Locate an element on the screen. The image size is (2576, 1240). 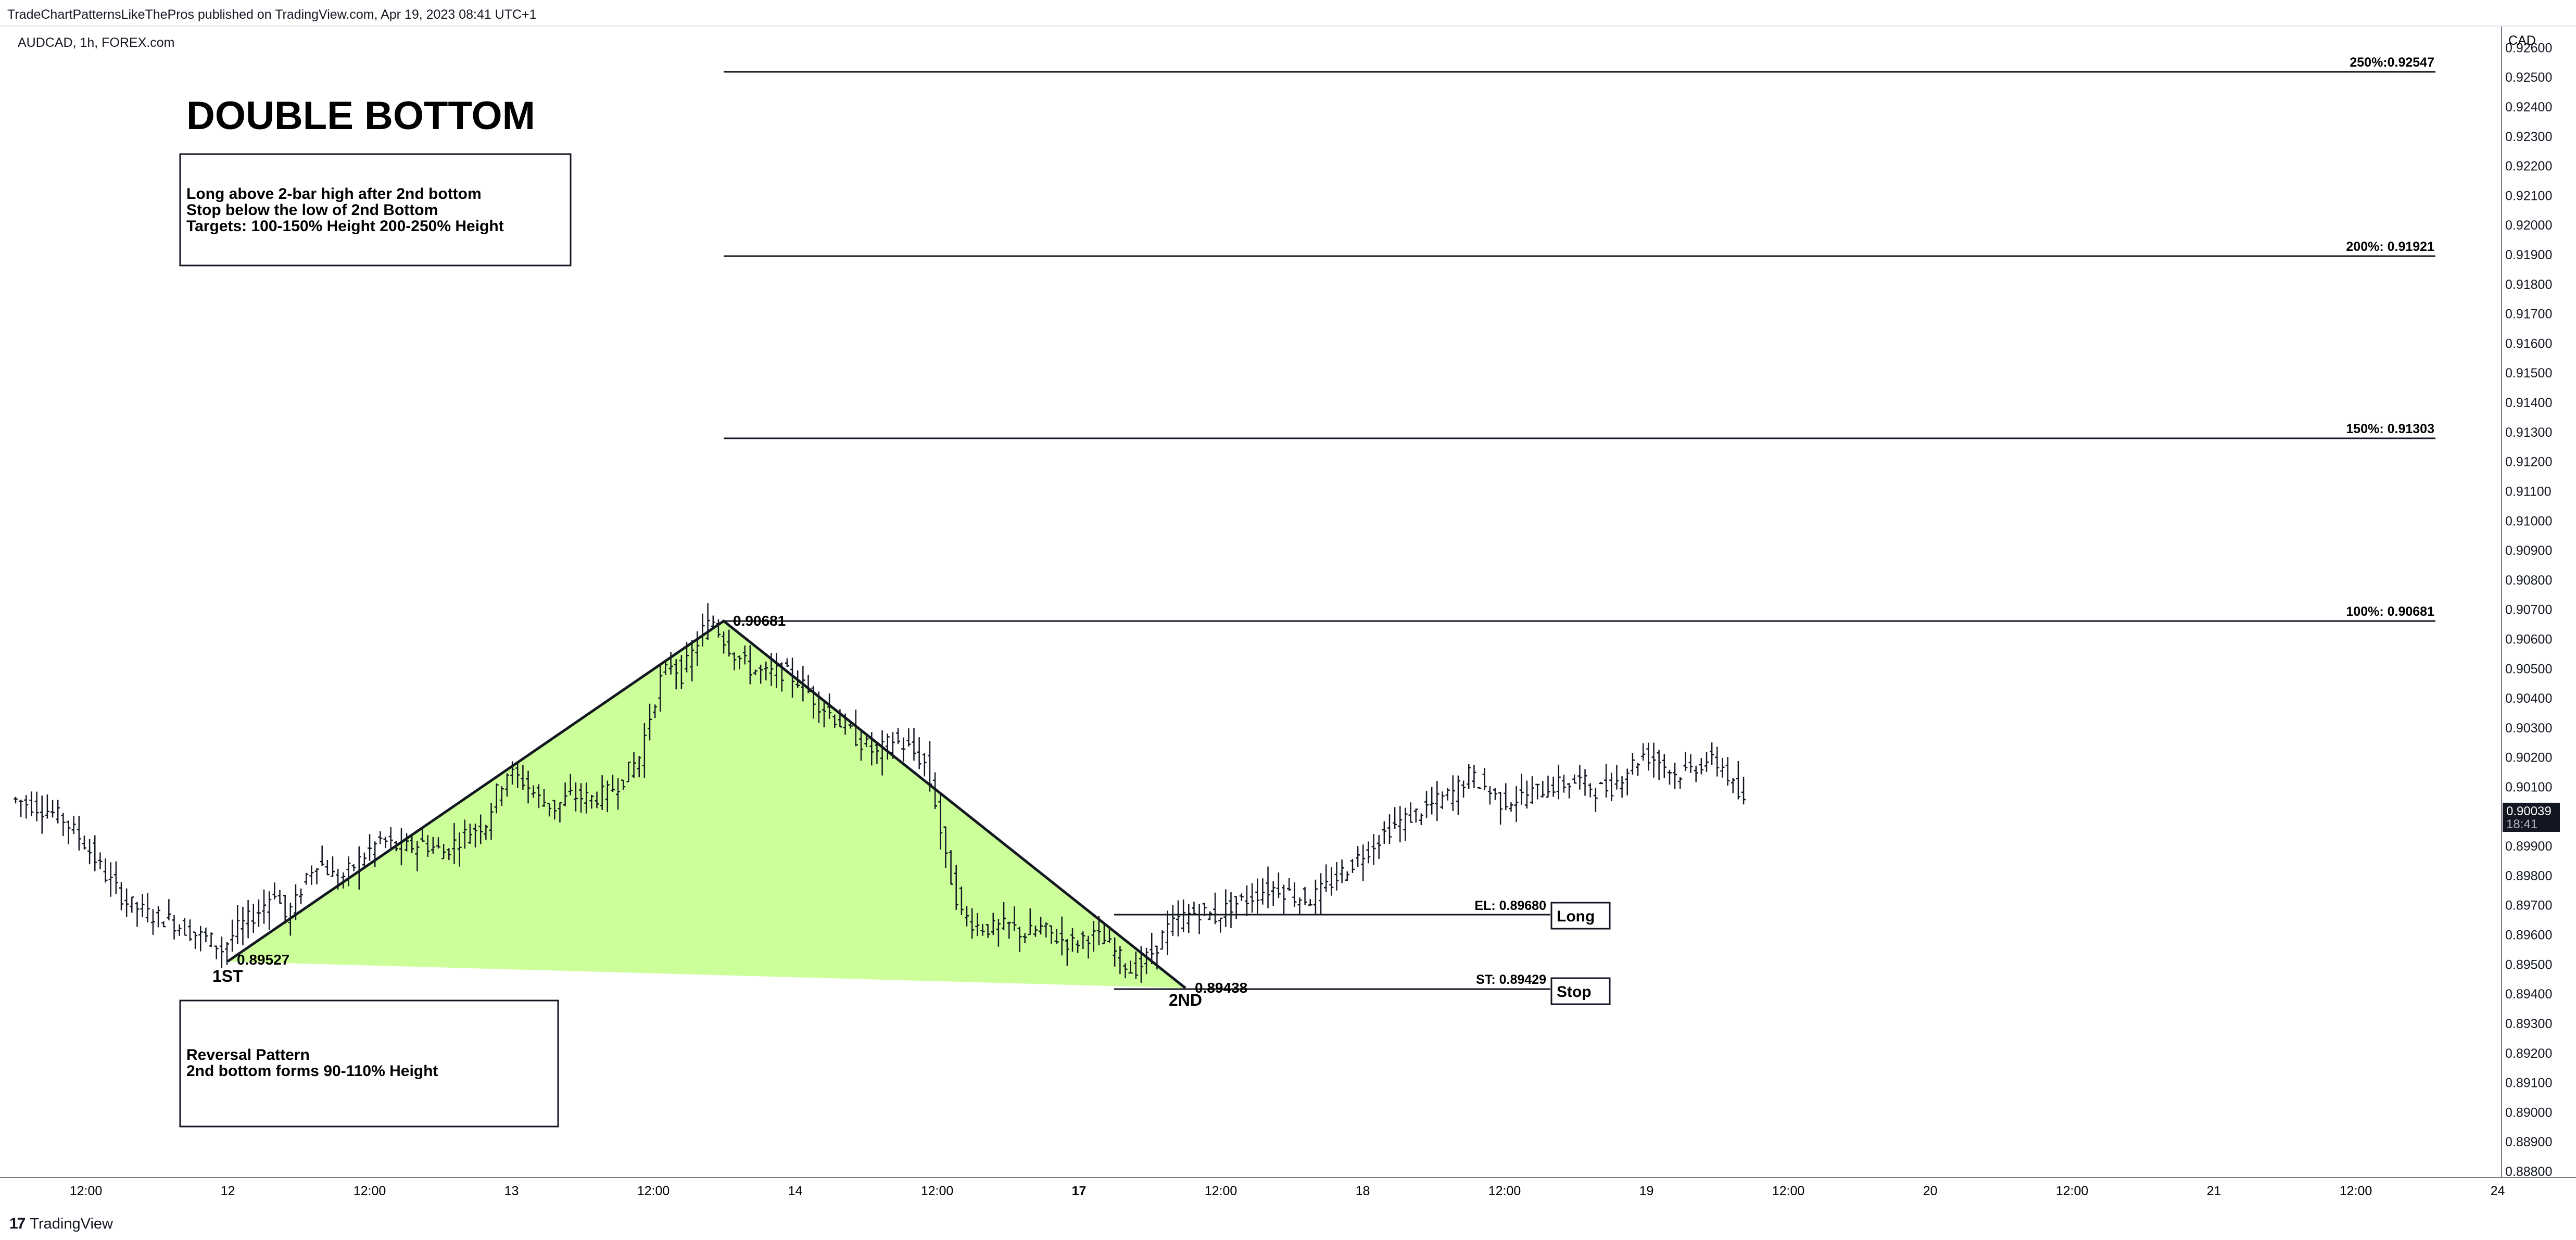
price-tick-label: 0.91200 is located at coordinates (2528, 462).